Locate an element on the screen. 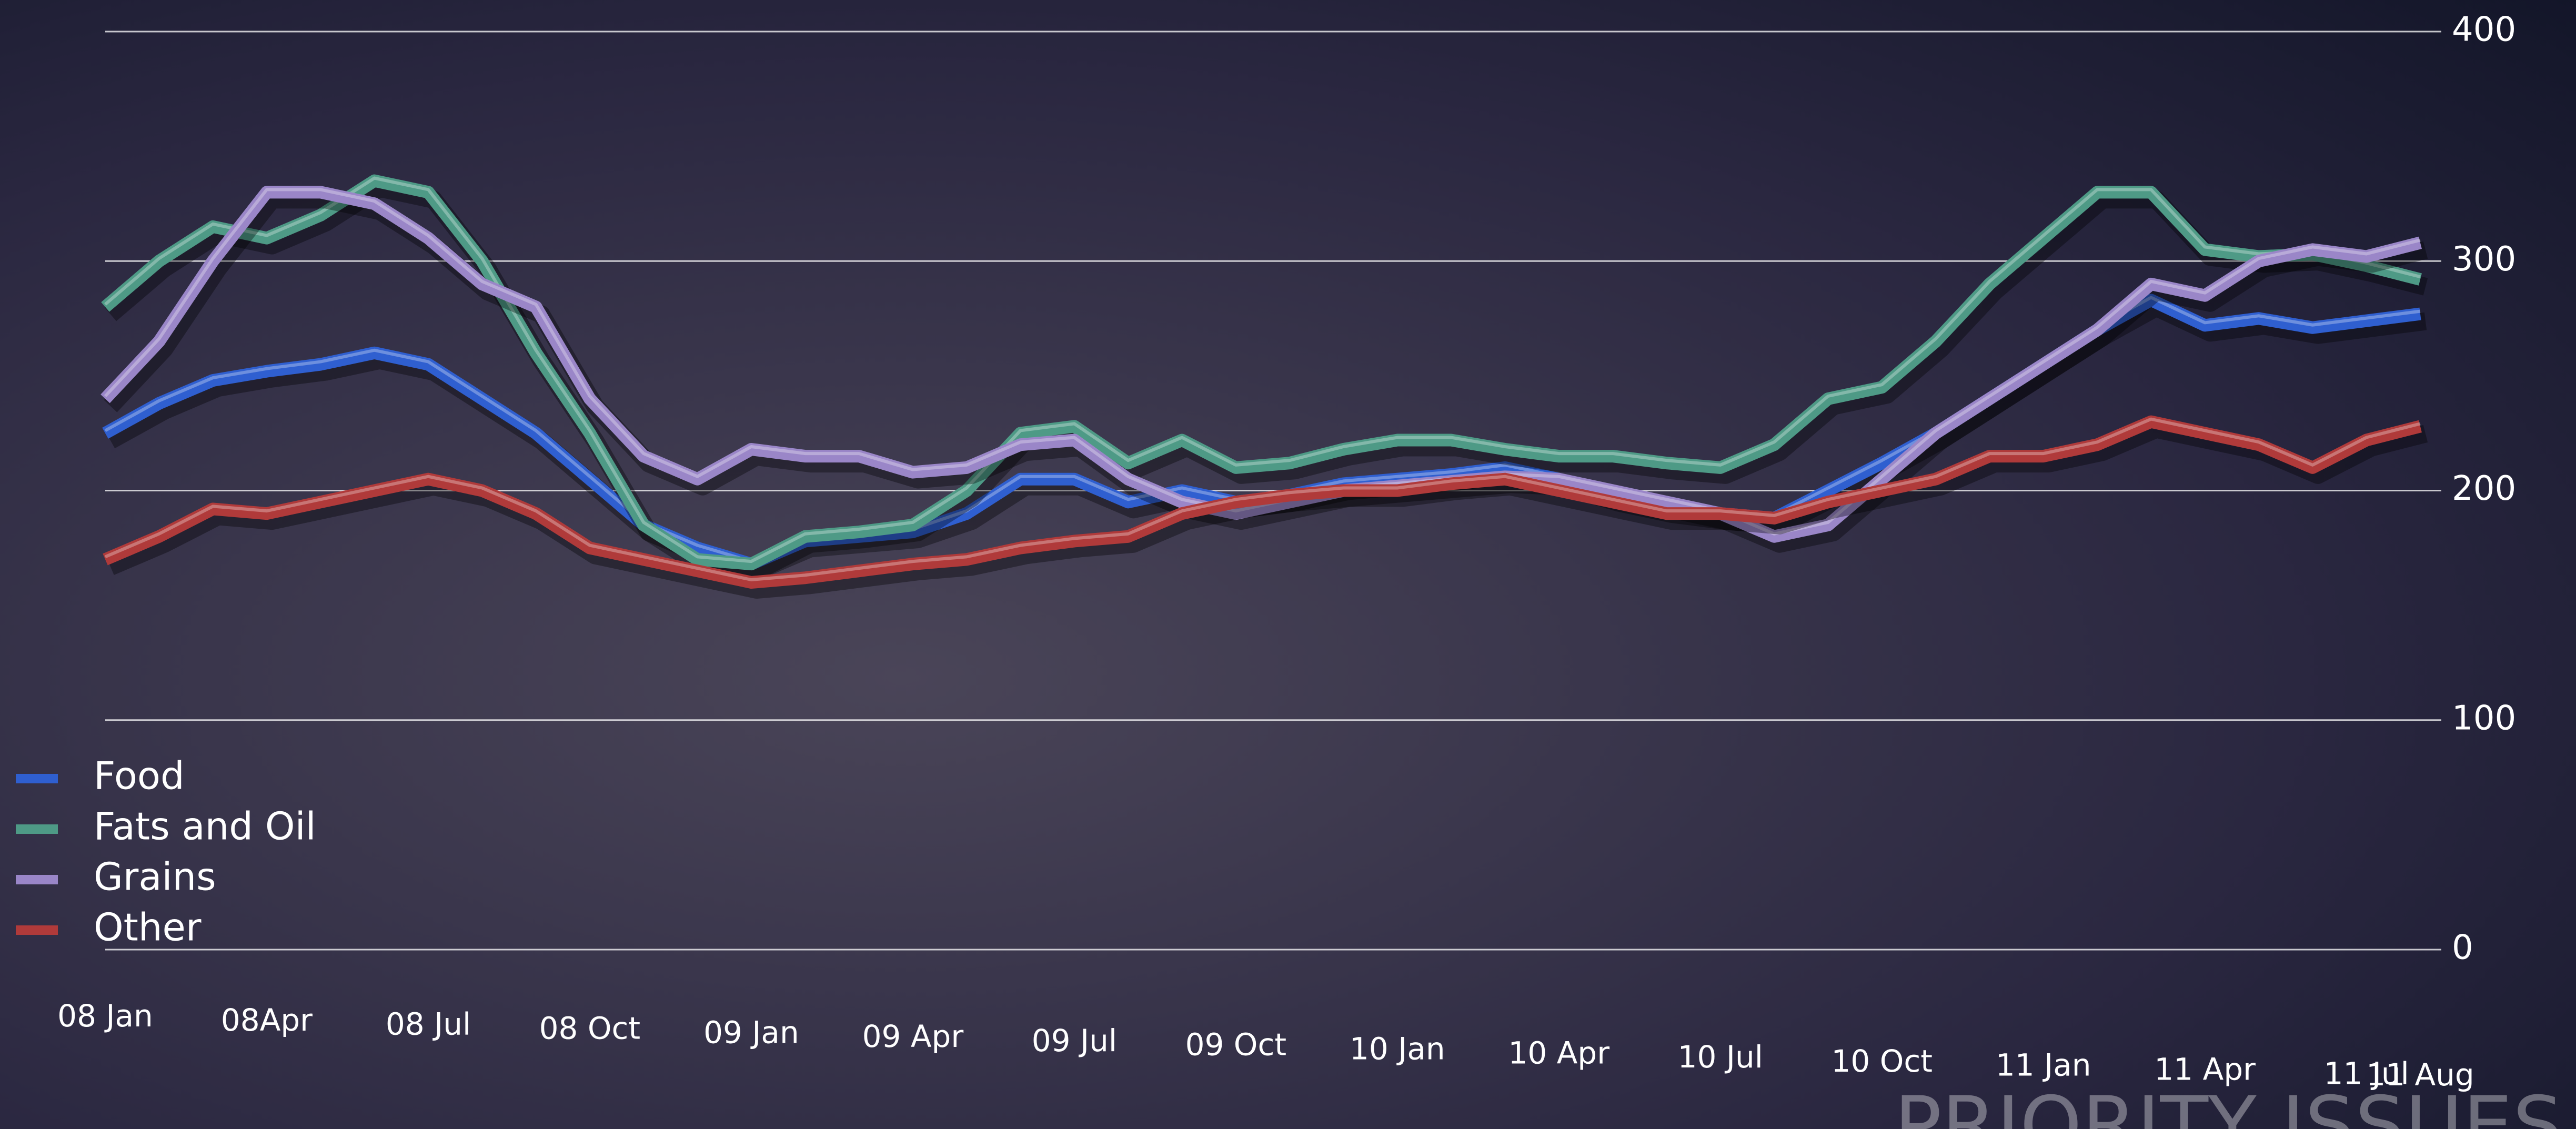 The width and height of the screenshot is (2576, 1129). x-tick-label: 10 Jan is located at coordinates (1397, 1049).